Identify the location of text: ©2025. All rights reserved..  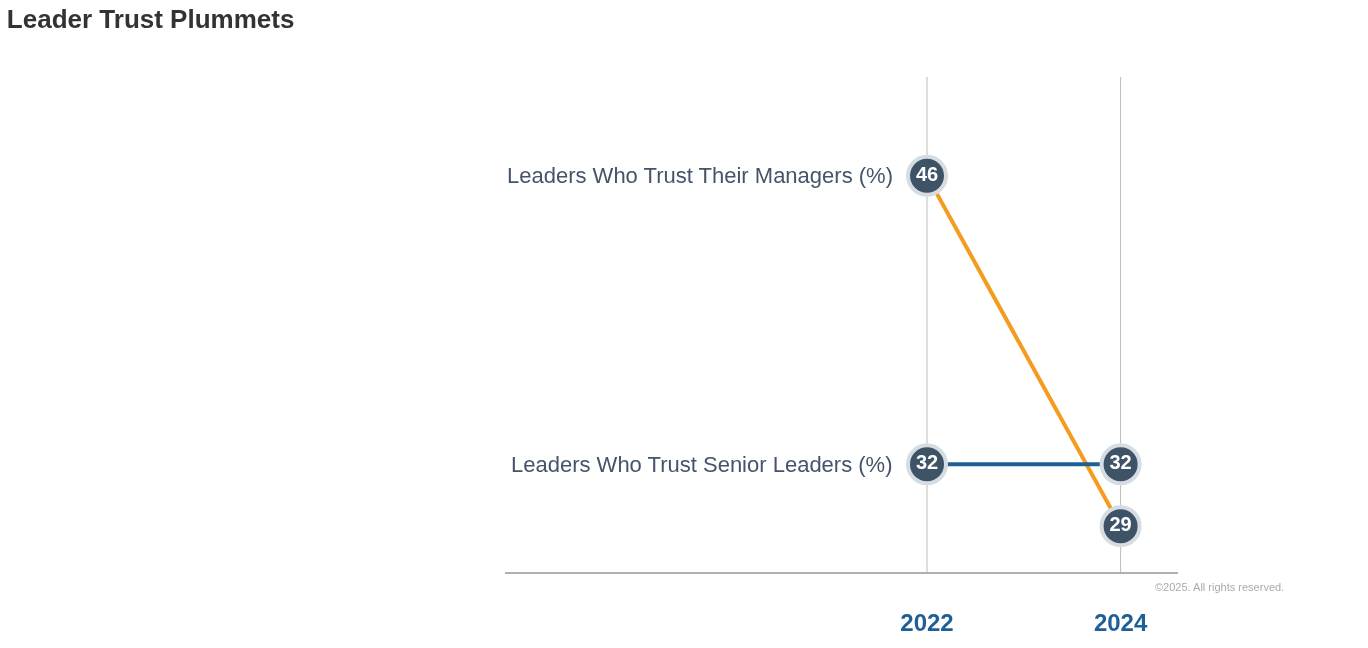
(1220, 587).